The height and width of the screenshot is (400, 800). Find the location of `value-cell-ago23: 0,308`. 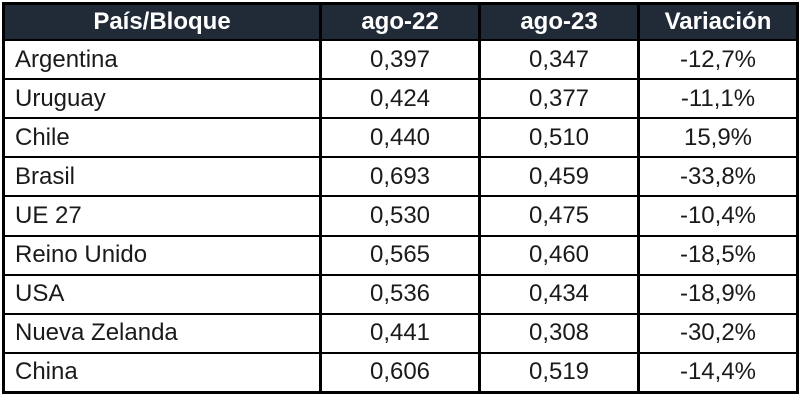

value-cell-ago23: 0,308 is located at coordinates (559, 333).